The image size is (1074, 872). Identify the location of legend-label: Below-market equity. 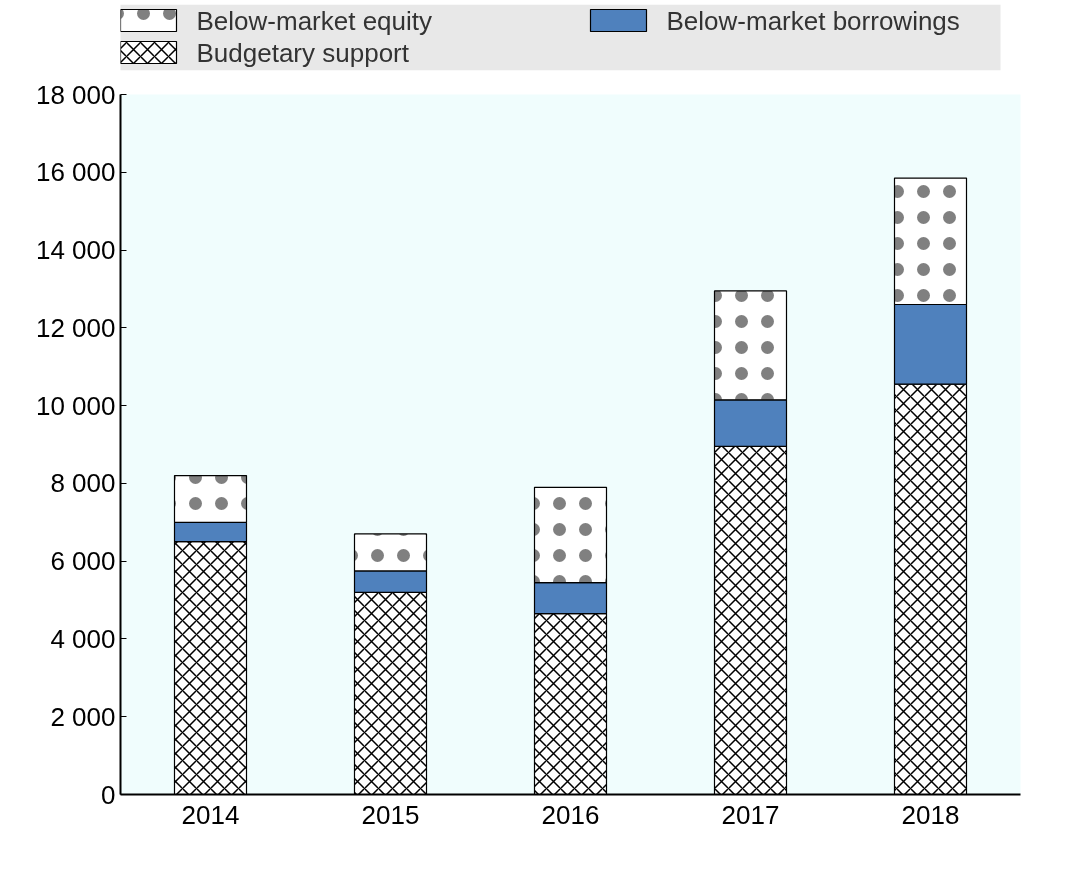
(314, 20).